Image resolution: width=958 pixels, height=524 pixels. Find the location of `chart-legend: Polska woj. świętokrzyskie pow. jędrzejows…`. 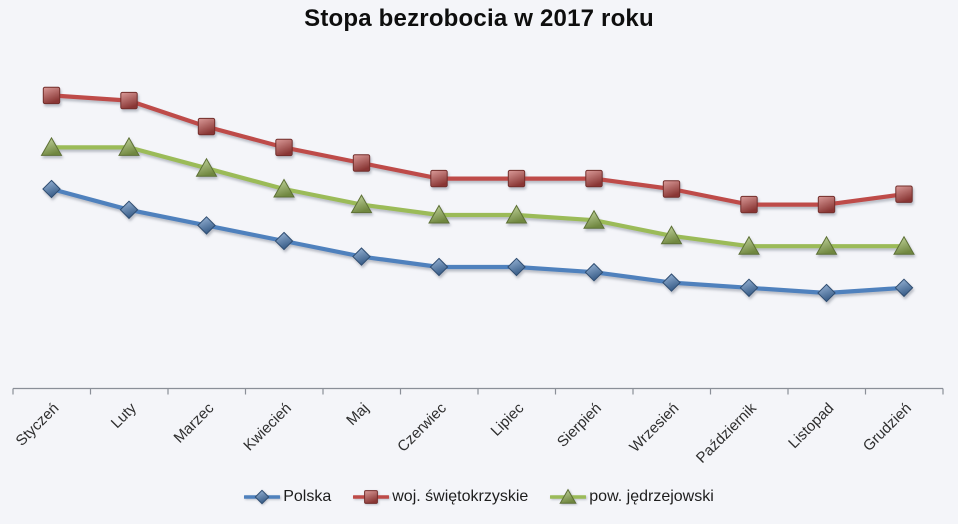

chart-legend: Polska woj. świętokrzyskie pow. jędrzejows… is located at coordinates (479, 497).